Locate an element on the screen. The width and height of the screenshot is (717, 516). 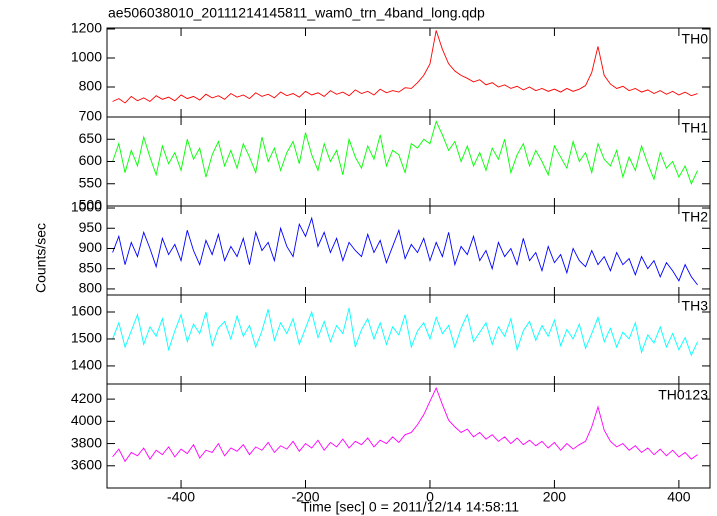
y-tick-label: 550 is located at coordinates (91, 182).